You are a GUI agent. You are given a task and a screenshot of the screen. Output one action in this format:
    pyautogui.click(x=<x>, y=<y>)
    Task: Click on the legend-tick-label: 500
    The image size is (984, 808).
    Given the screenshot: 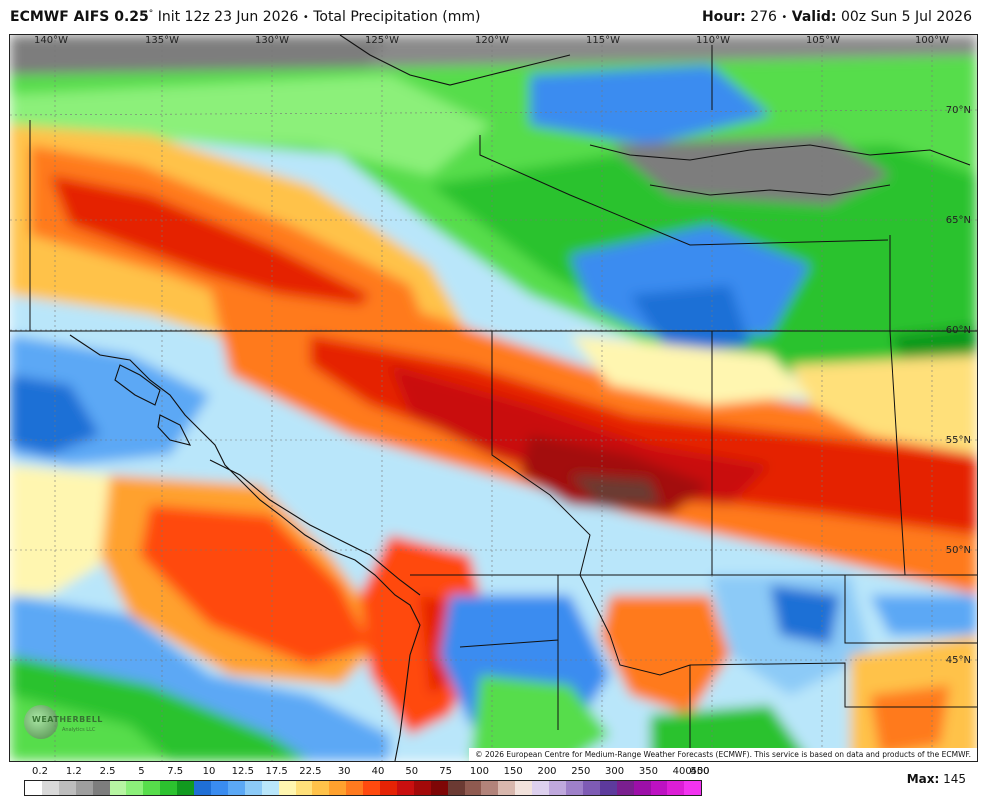 What is the action you would take?
    pyautogui.click(x=700, y=771)
    